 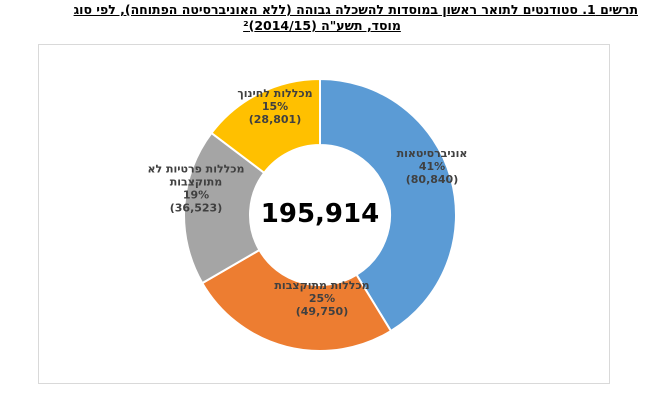 What do you see at coordinates (432, 153) in the screenshot?
I see `slice-0-name-label: אוניברסיטאות` at bounding box center [432, 153].